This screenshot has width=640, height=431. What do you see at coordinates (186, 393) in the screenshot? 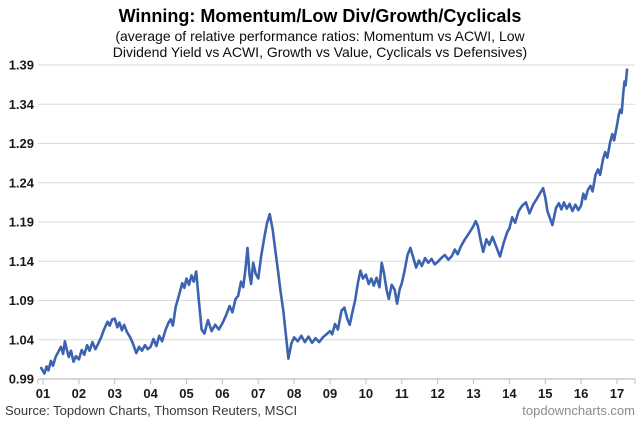
I see `x-axis-tick-label: 05` at bounding box center [186, 393].